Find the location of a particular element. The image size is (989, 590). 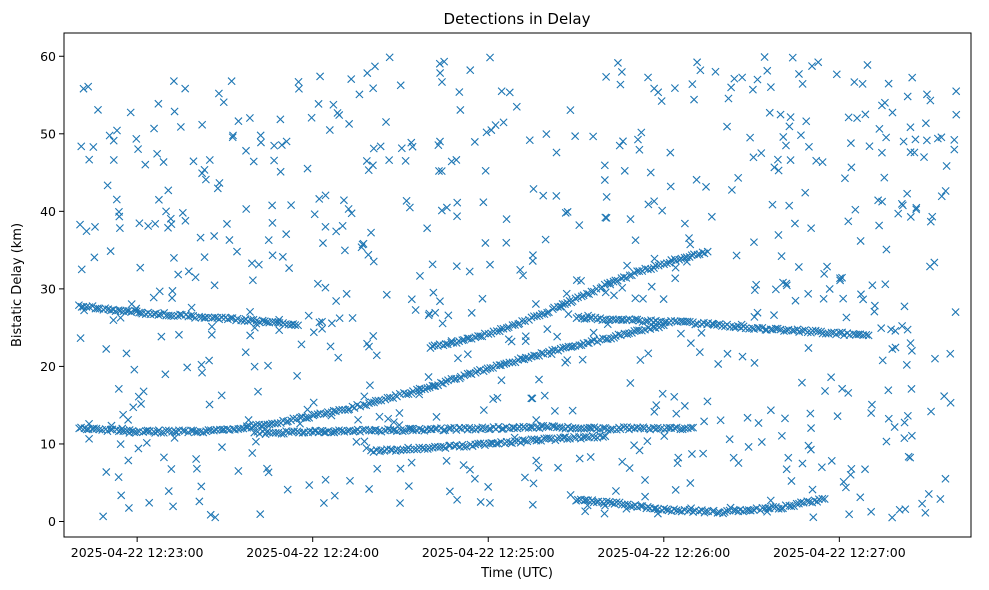

y-tick-label: 40 is located at coordinates (48, 211).